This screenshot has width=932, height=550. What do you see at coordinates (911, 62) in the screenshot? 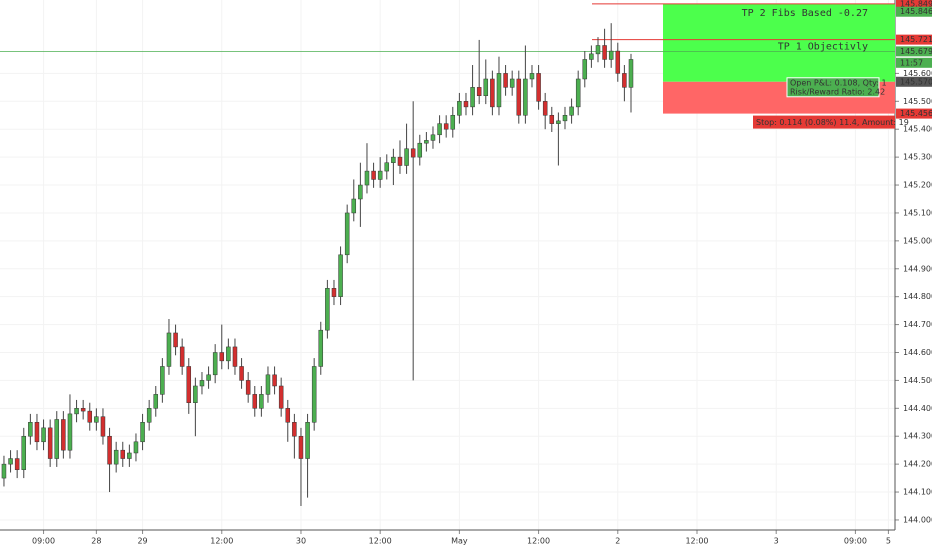
I see `price-badge-label: 11:57` at bounding box center [911, 62].